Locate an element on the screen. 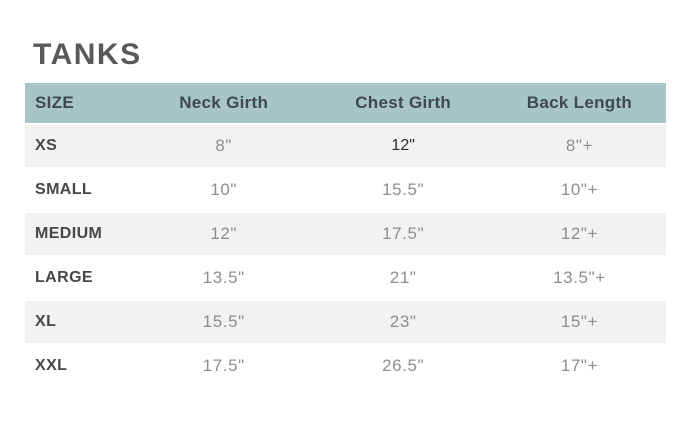  neck-girth-cell: 15.5" is located at coordinates (223, 322).